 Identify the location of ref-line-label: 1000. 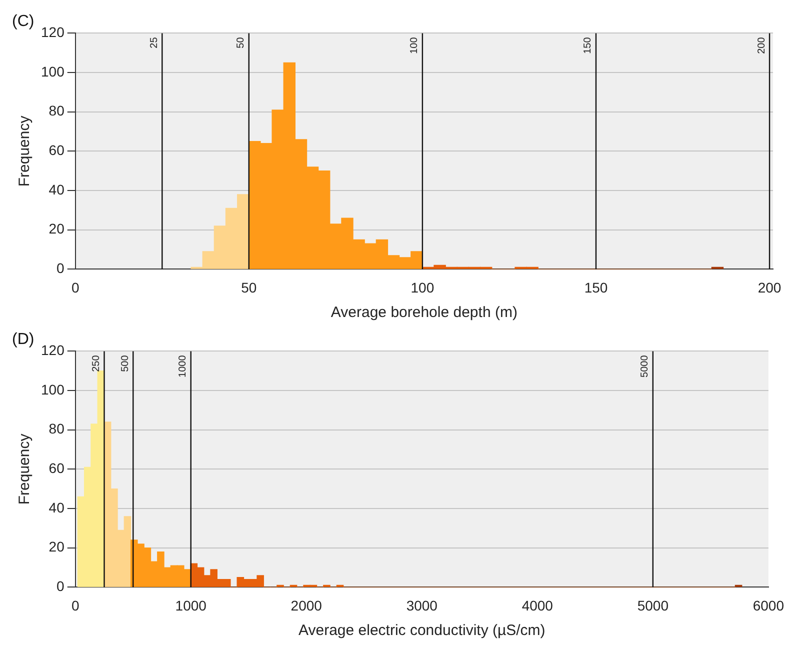
(183, 366).